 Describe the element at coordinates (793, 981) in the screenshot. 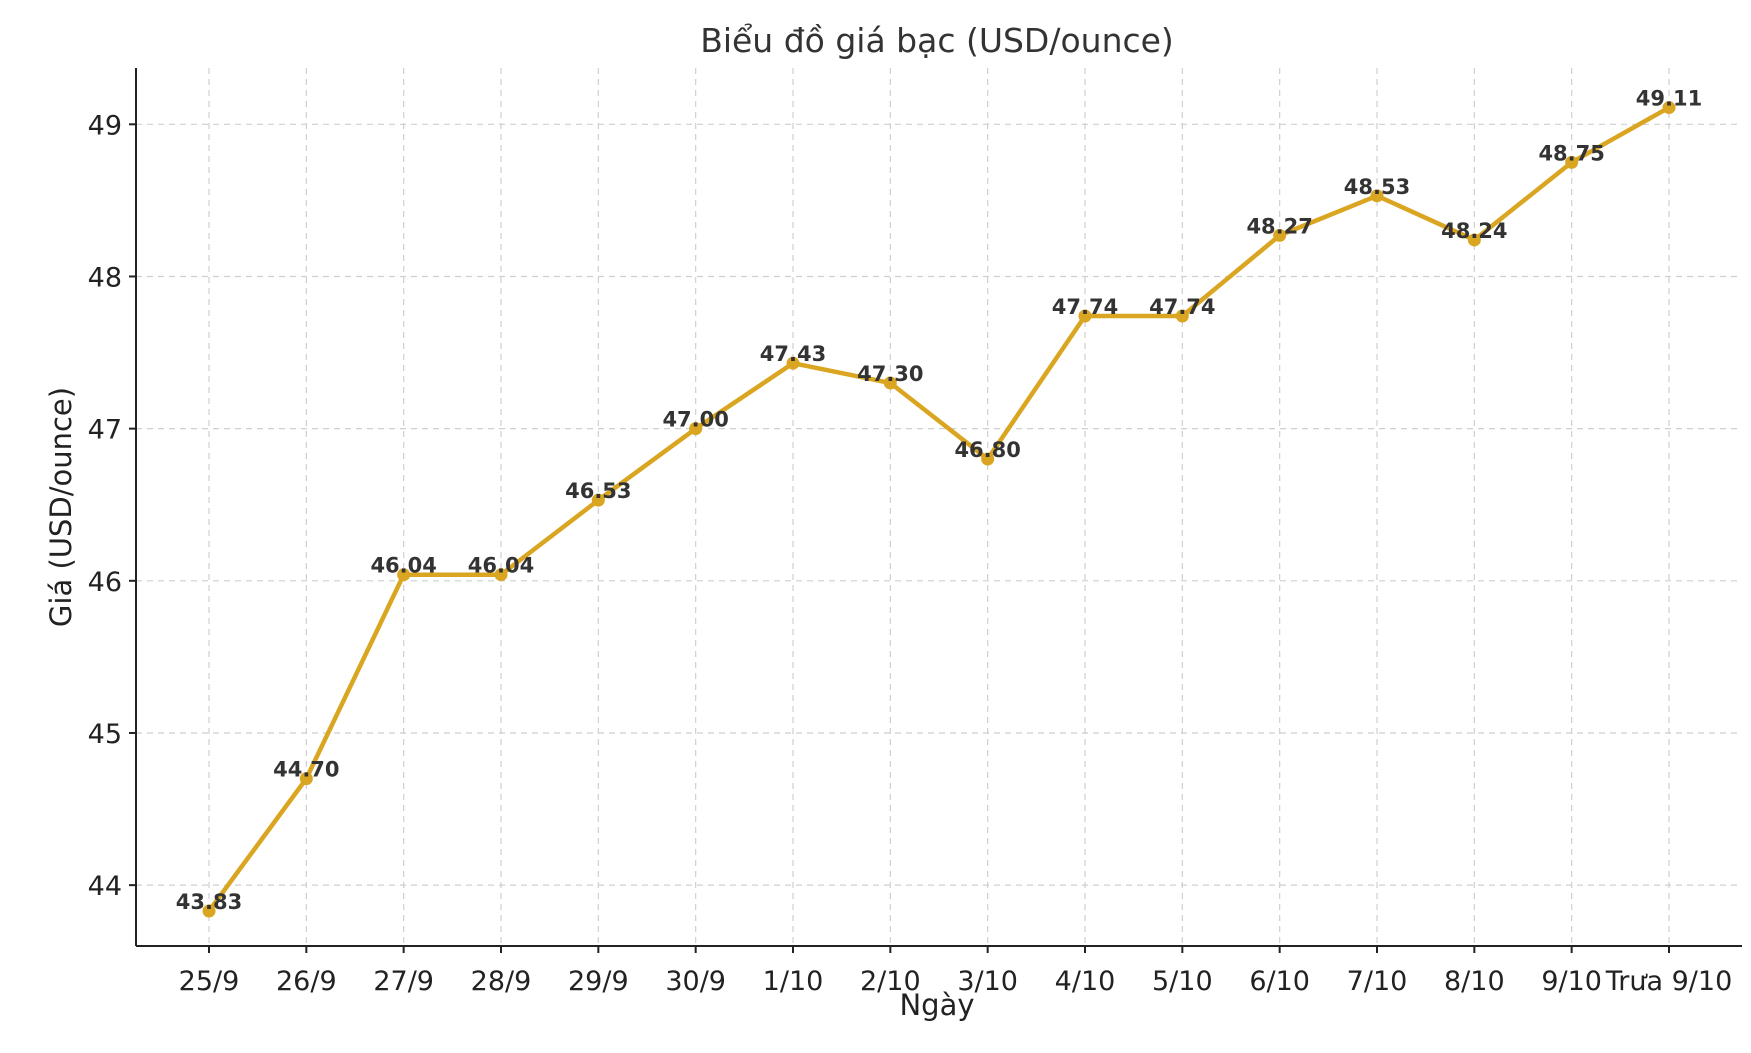

I see `x-tick-label: 1/10` at that location.